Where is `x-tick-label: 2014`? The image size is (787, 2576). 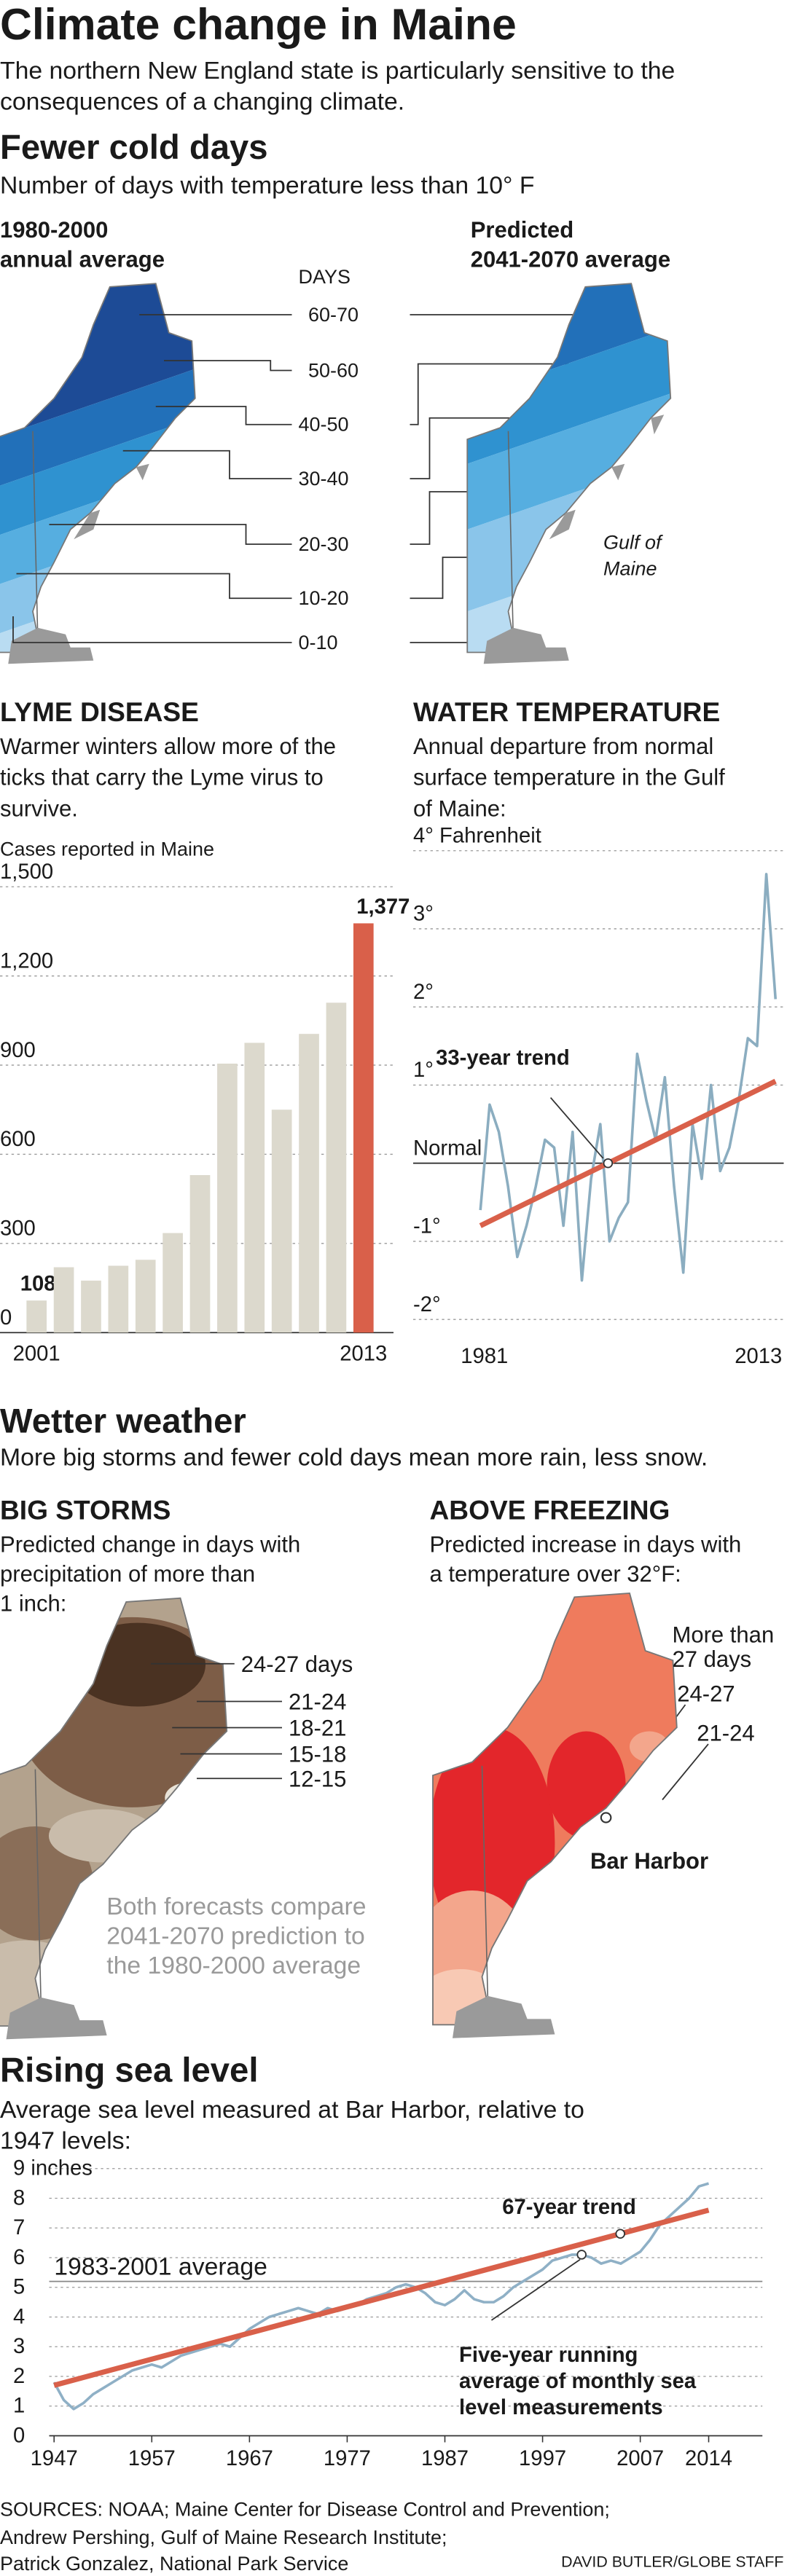 x-tick-label: 2014 is located at coordinates (708, 2458).